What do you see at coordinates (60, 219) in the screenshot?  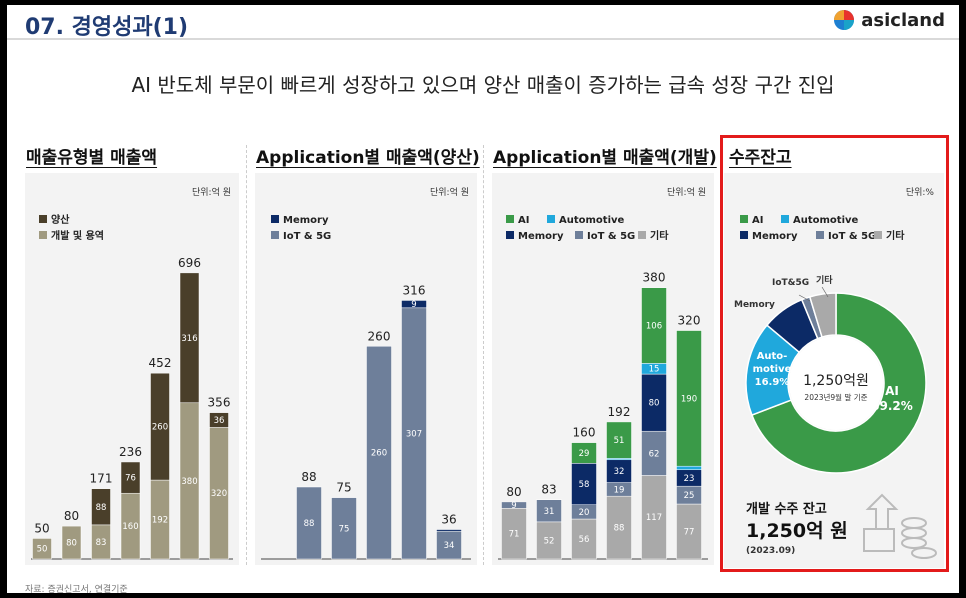 I see `legend-label-양산: 양산` at bounding box center [60, 219].